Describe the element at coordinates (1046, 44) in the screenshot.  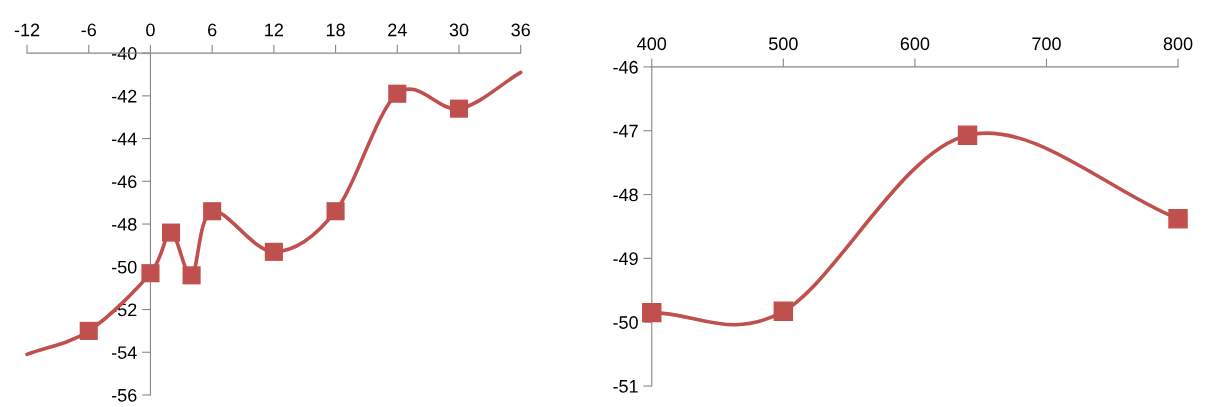
I see `x-tick-label: 700` at that location.